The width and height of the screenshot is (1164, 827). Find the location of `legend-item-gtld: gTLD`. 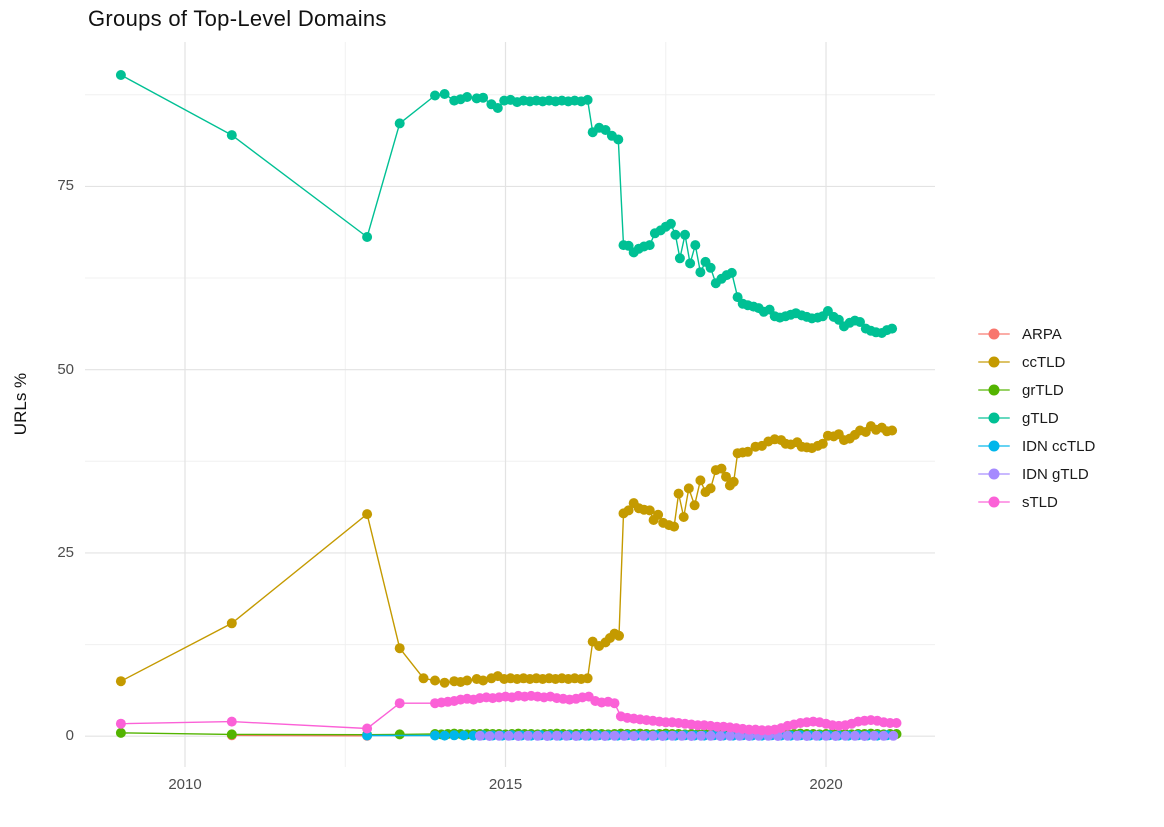

legend-item-gtld: gTLD is located at coordinates (1036, 418).